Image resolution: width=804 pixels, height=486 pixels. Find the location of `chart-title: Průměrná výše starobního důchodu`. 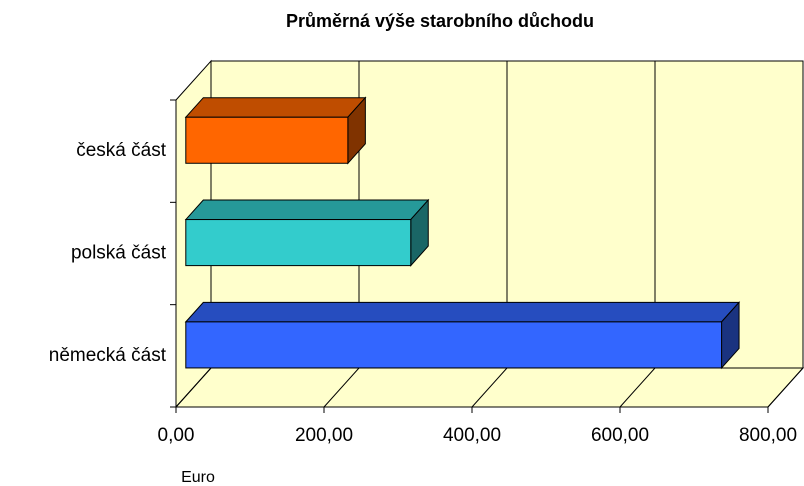

chart-title: Průměrná výše starobního důchodu is located at coordinates (440, 21).